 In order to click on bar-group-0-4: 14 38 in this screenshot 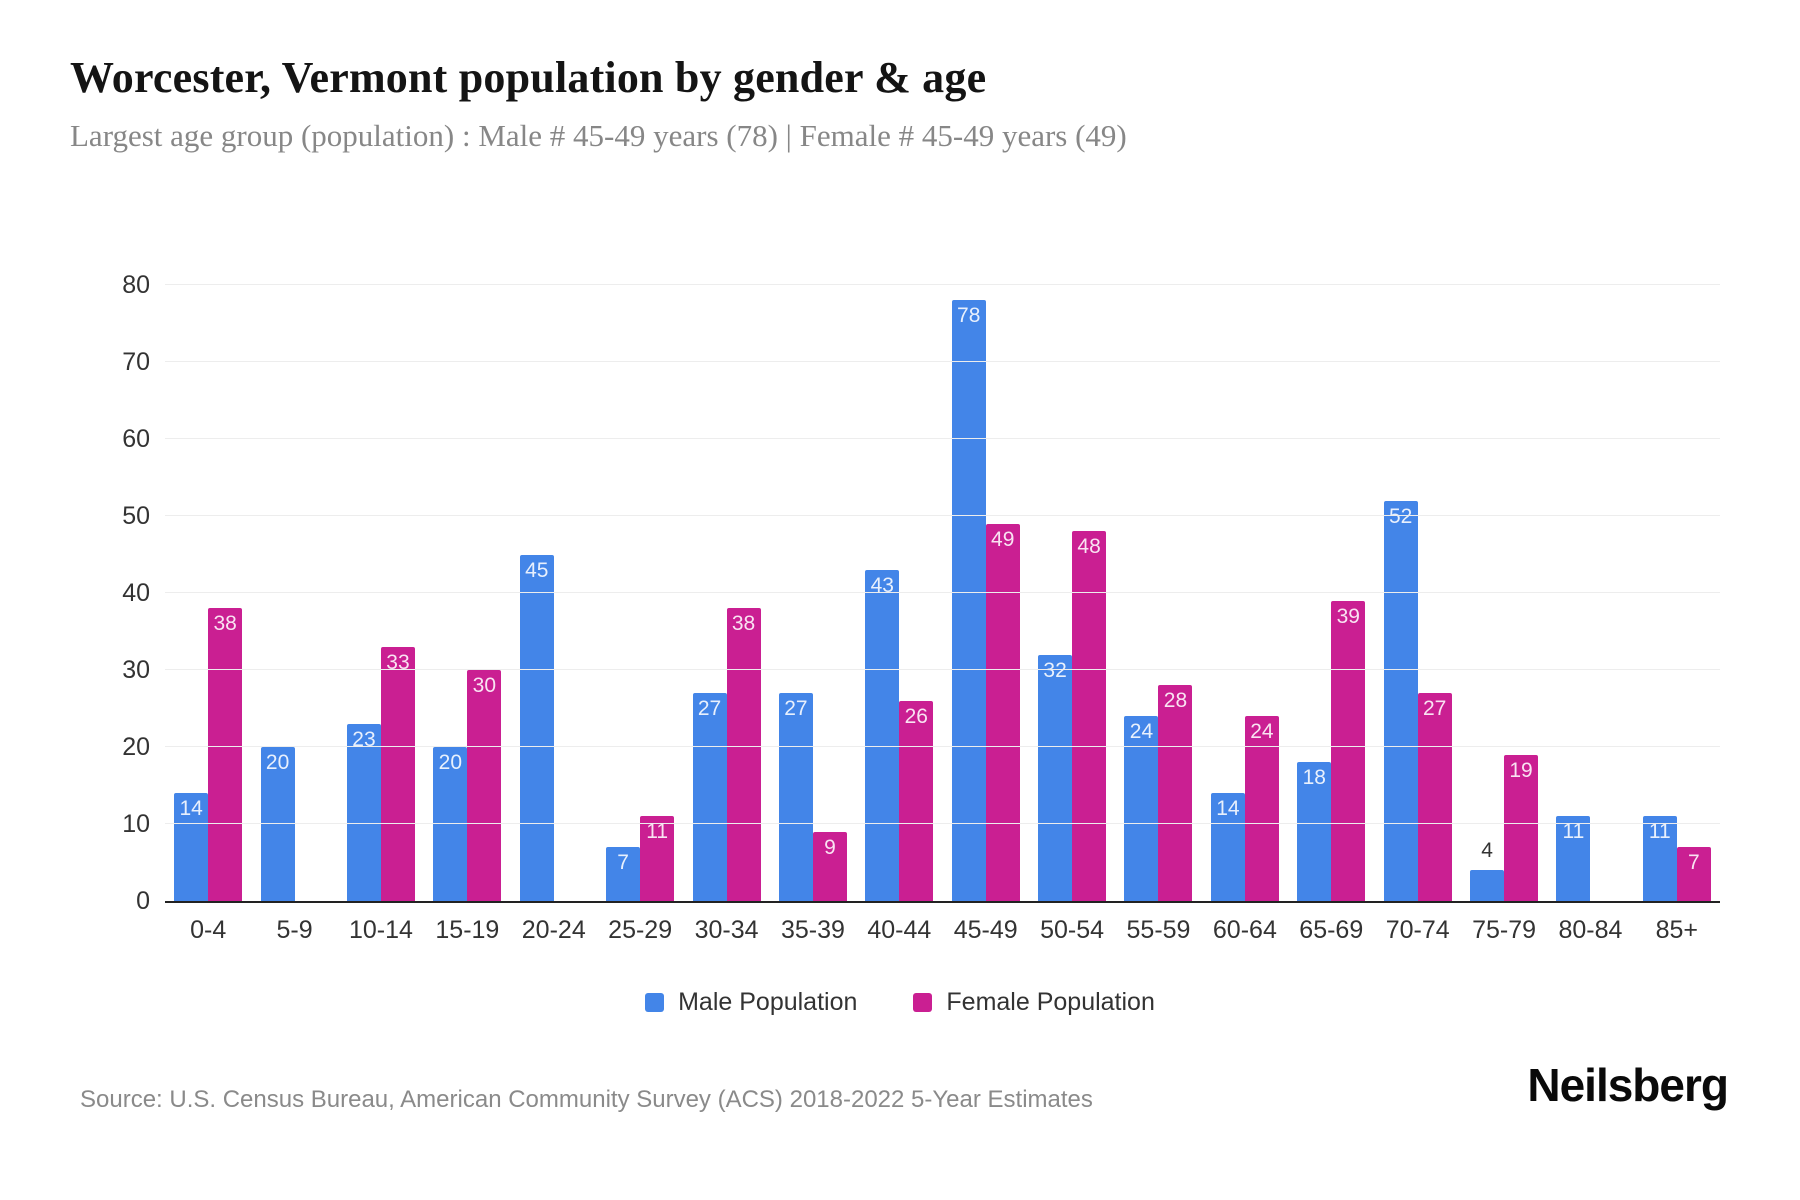, I will do `click(208, 593)`.